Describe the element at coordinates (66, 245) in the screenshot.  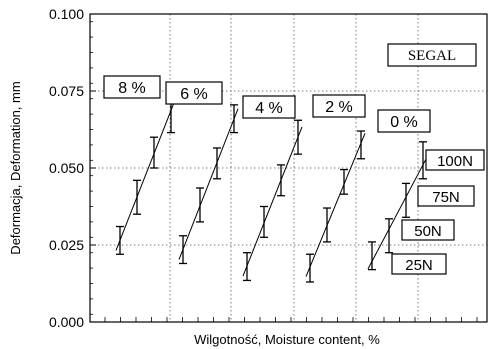
I see `y-tick-label: 0.025` at that location.